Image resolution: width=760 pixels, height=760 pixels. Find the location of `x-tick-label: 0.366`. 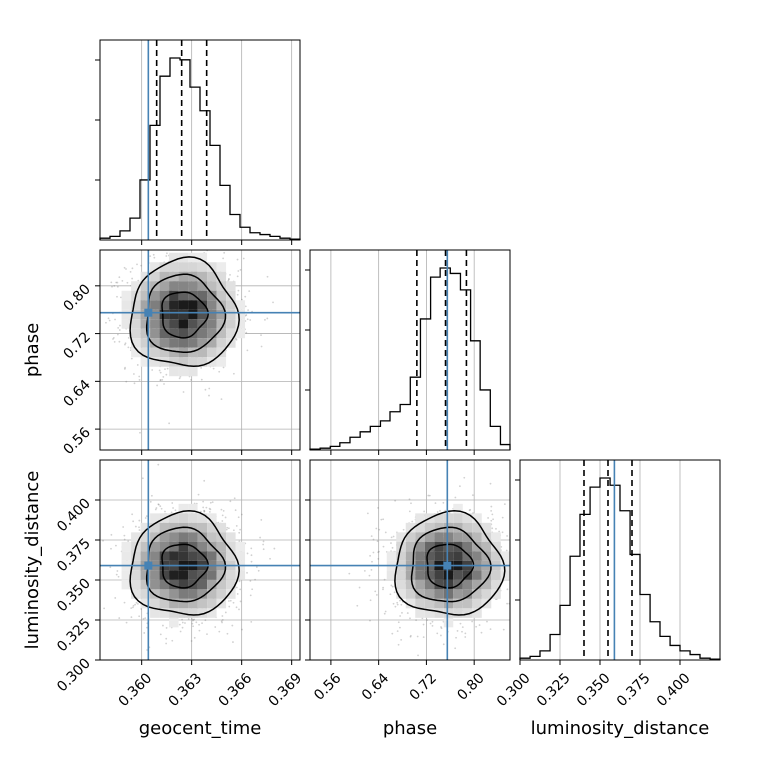

x-tick-label: 0.366 is located at coordinates (236, 690).